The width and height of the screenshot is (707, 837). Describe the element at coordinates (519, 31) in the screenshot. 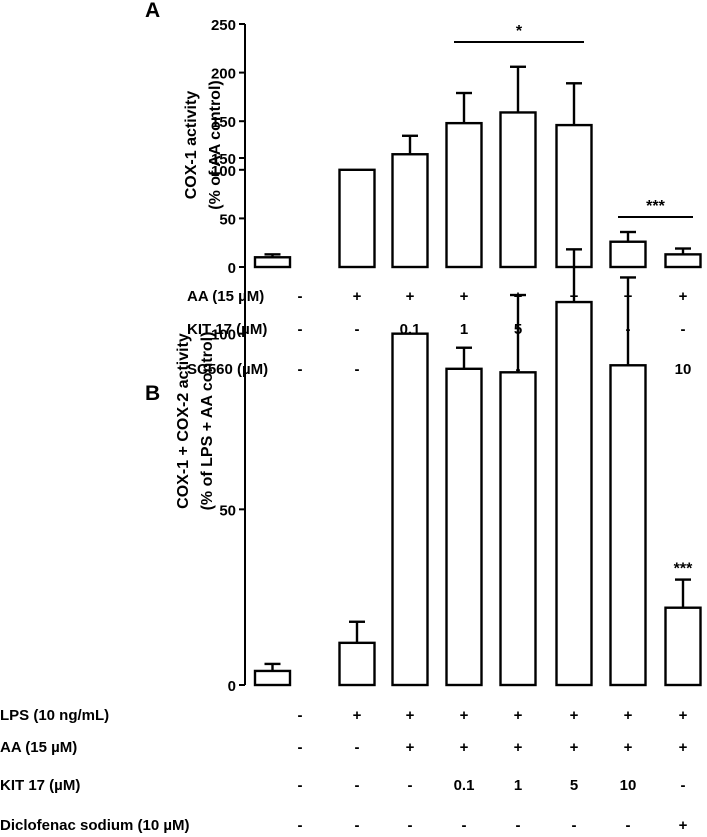

I see `significance-label: *` at that location.